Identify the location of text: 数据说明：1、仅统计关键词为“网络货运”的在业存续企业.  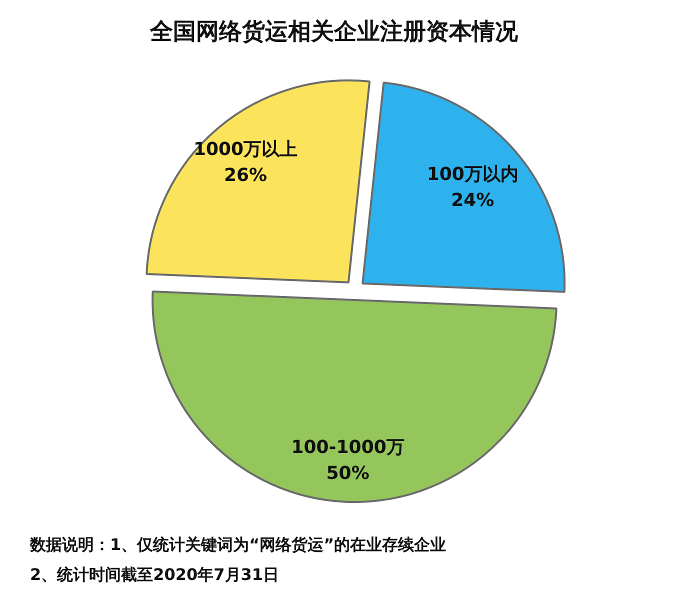
(238, 545).